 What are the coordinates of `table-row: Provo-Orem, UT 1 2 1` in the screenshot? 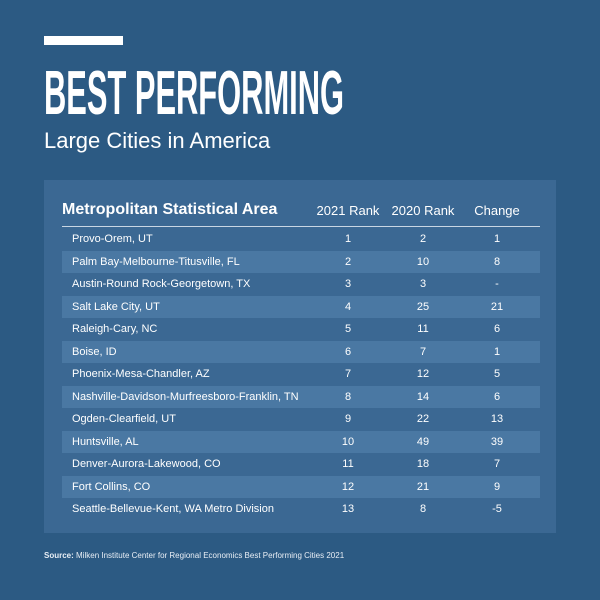 It's located at (301, 239).